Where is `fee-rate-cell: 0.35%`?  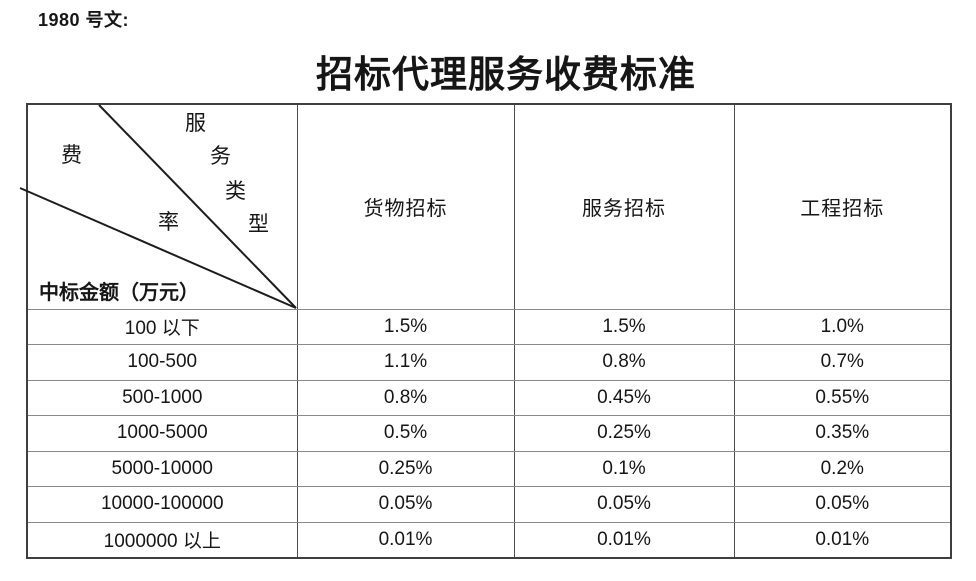 fee-rate-cell: 0.35% is located at coordinates (842, 433).